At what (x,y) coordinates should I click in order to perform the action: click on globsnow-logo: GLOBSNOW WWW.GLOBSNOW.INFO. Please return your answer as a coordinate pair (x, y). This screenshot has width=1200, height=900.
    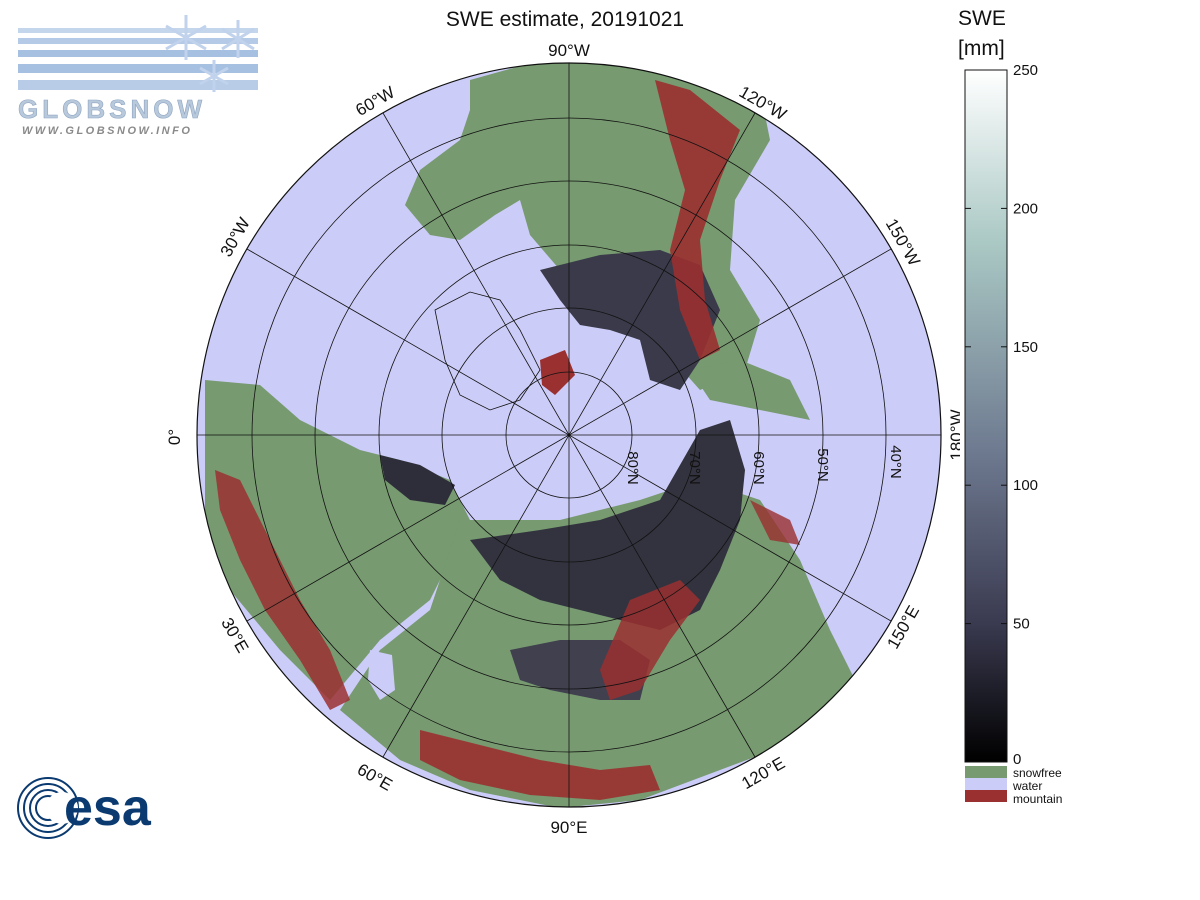
    Looking at the image, I should click on (138, 76).